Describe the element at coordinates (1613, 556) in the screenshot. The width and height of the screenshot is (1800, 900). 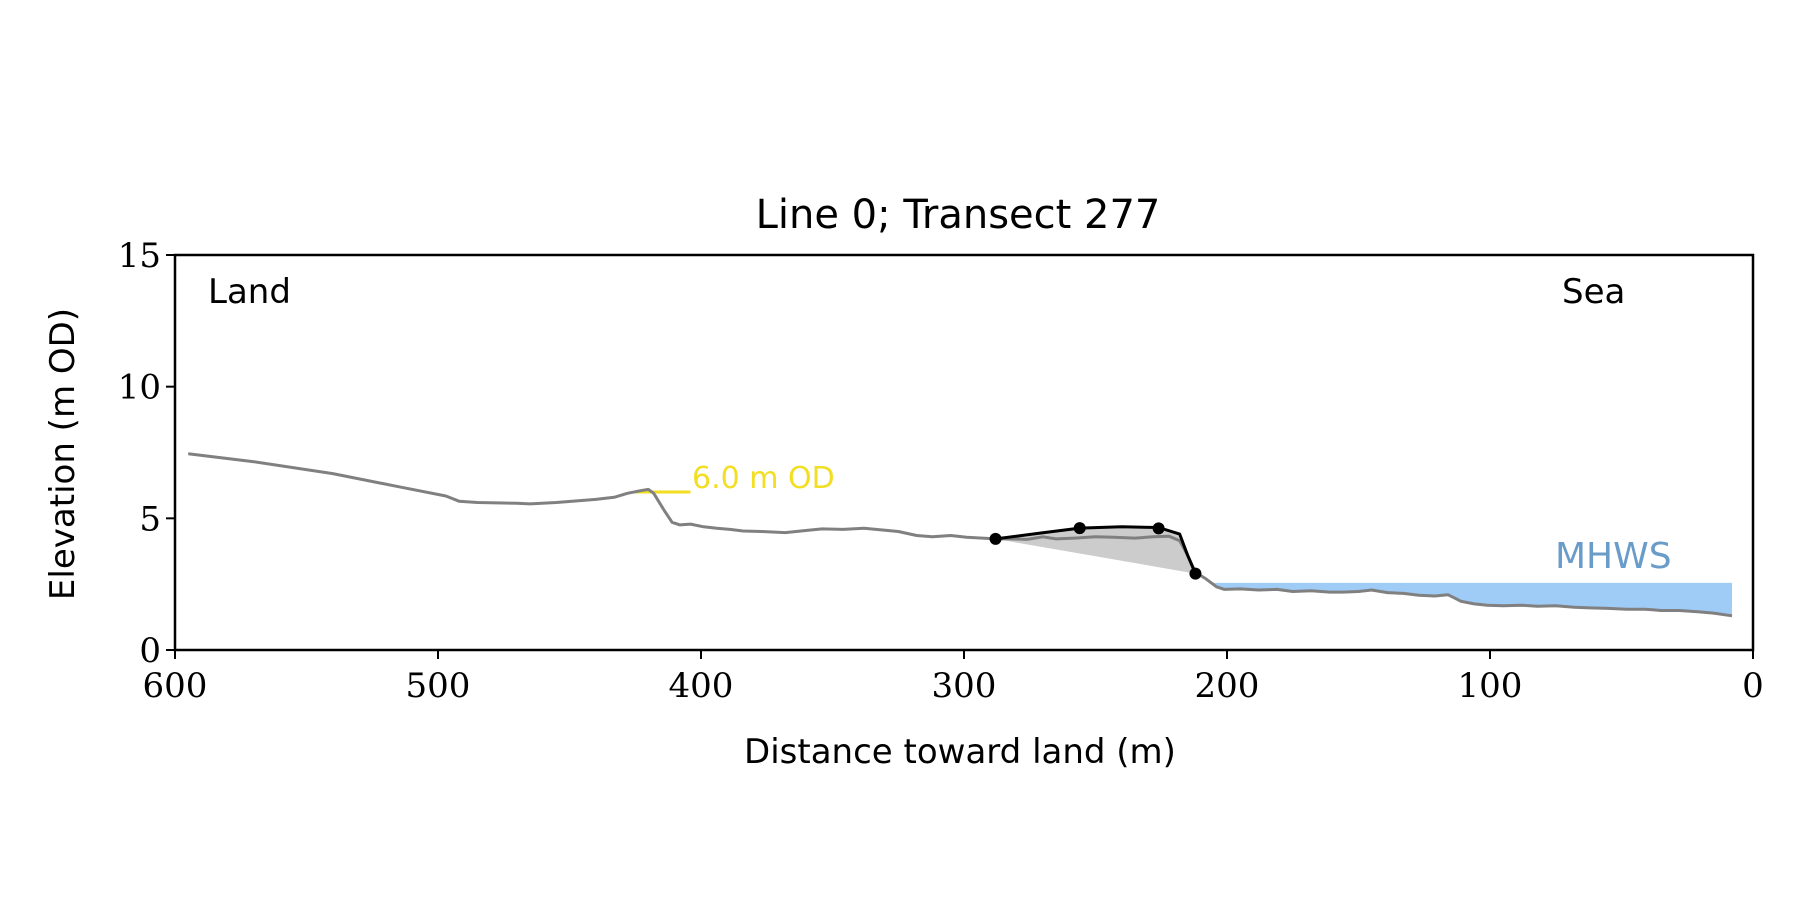
I see `mhws-label: MHWS` at that location.